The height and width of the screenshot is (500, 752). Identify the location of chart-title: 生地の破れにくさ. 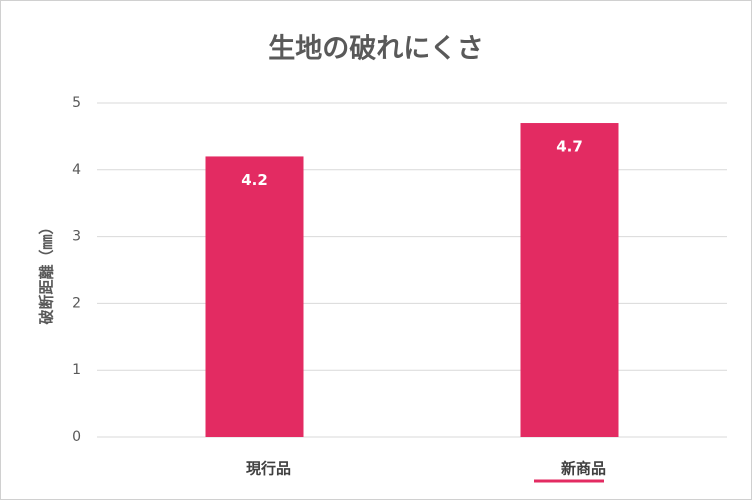
(375, 49).